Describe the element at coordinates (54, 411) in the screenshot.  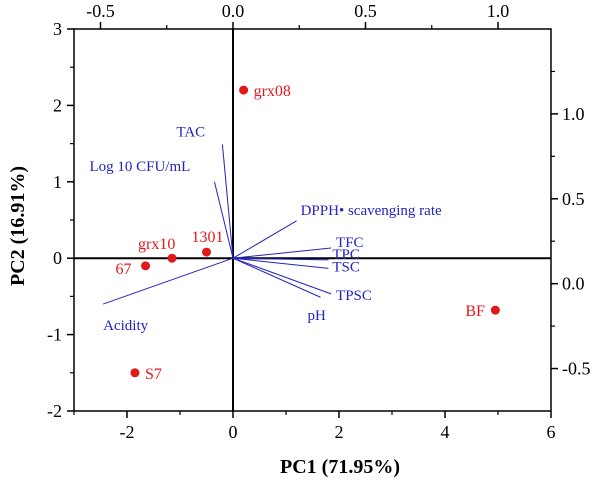
I see `y-tick-label: -2` at that location.